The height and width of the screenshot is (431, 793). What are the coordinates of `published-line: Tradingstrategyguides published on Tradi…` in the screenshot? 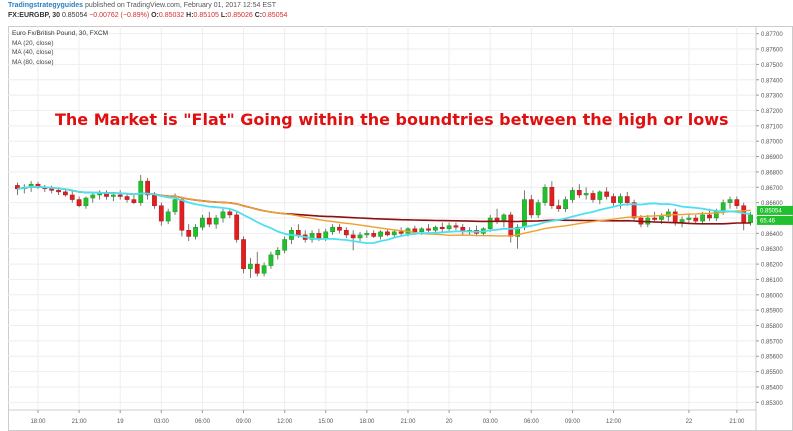 It's located at (142, 5).